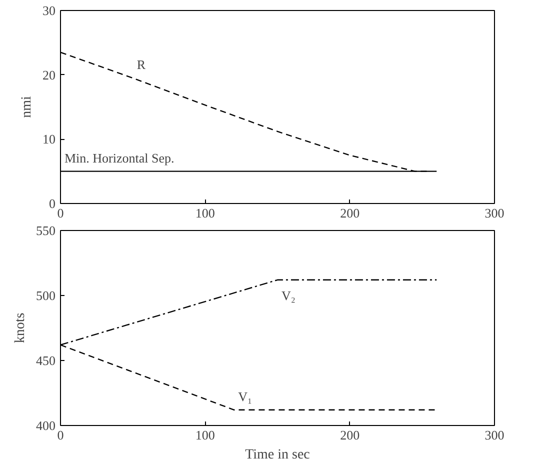  I want to click on series-label: R, so click(141, 64).